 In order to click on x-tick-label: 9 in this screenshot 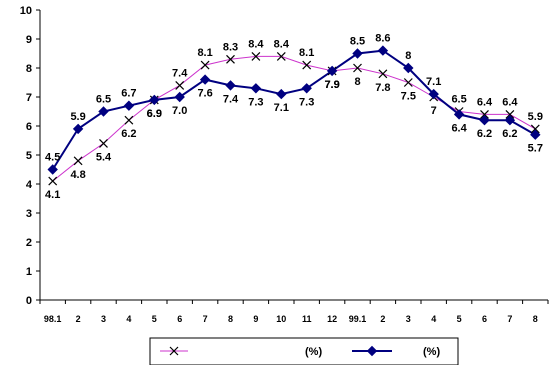, I will do `click(255, 319)`.